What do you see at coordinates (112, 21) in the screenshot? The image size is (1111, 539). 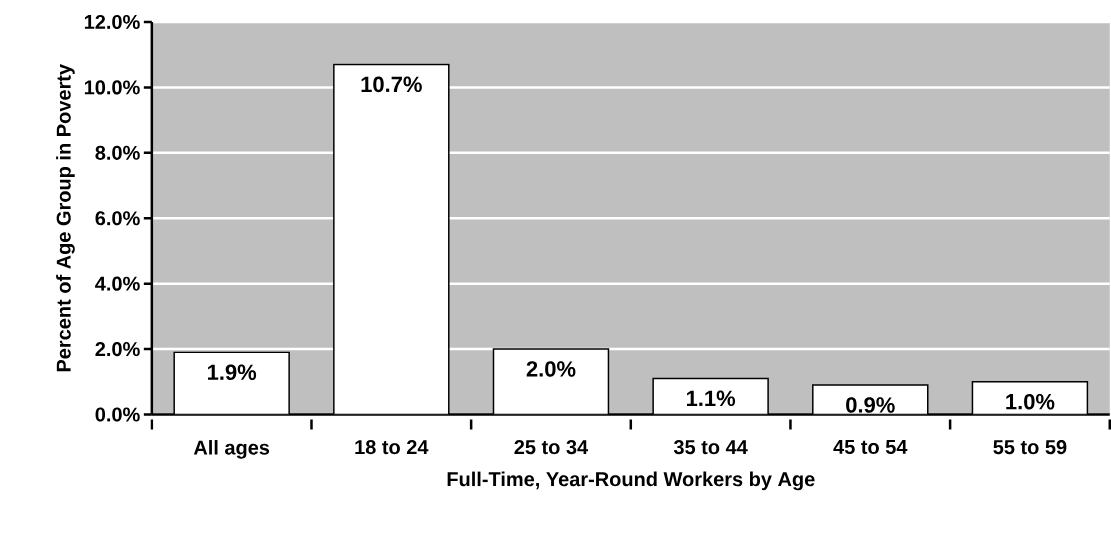 I see `y-tick-label: 12.0%` at bounding box center [112, 21].